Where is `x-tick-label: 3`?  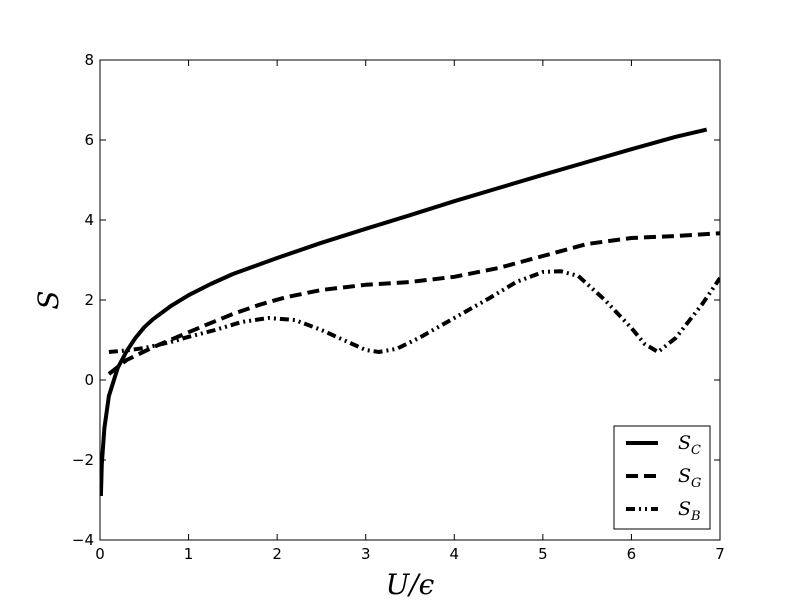 x-tick-label: 3 is located at coordinates (366, 554).